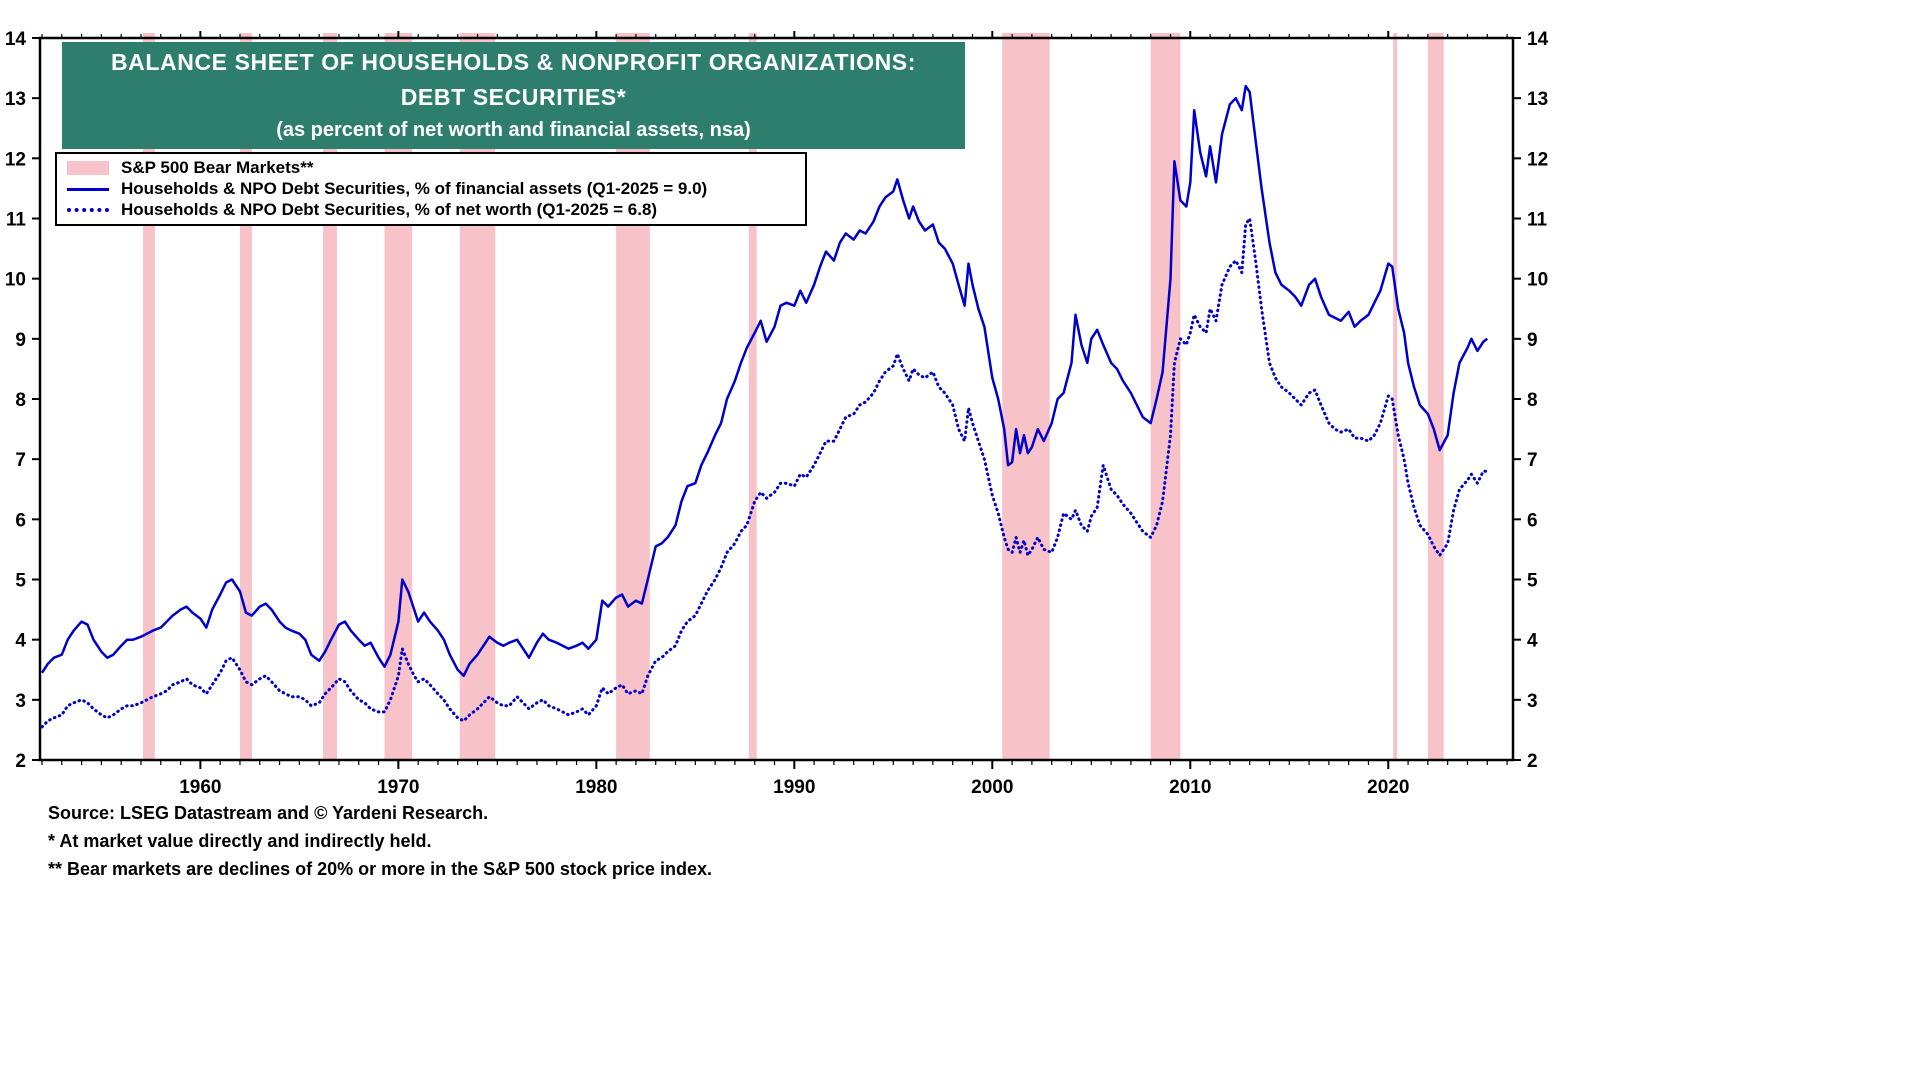 This screenshot has height=1080, width=1920. I want to click on y-axis-label-left: 8, so click(20, 400).